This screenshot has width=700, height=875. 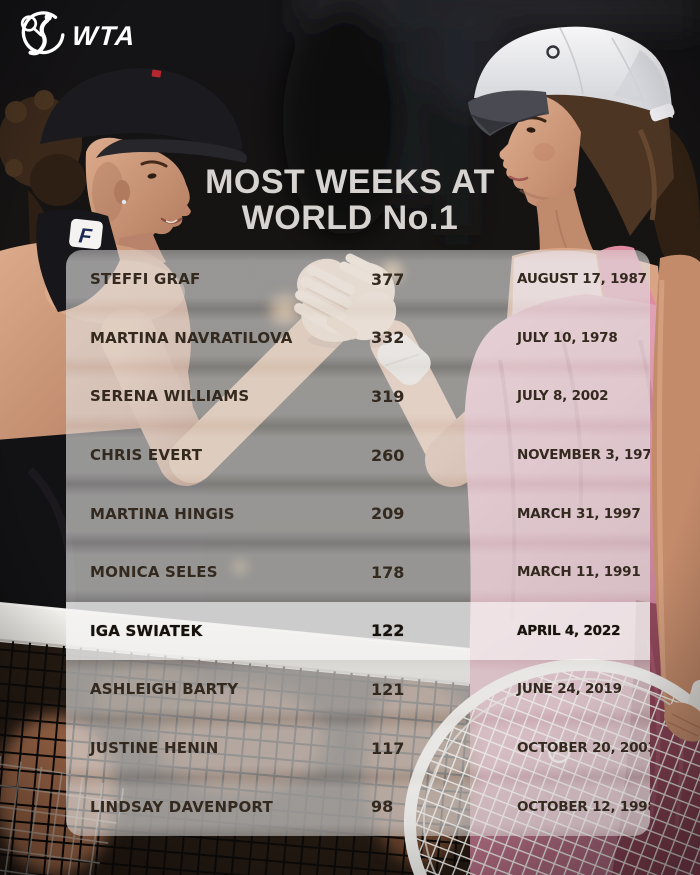 I want to click on table-row: MARTINA HINGIS 209 MARCH 31, 1997, so click(x=358, y=513).